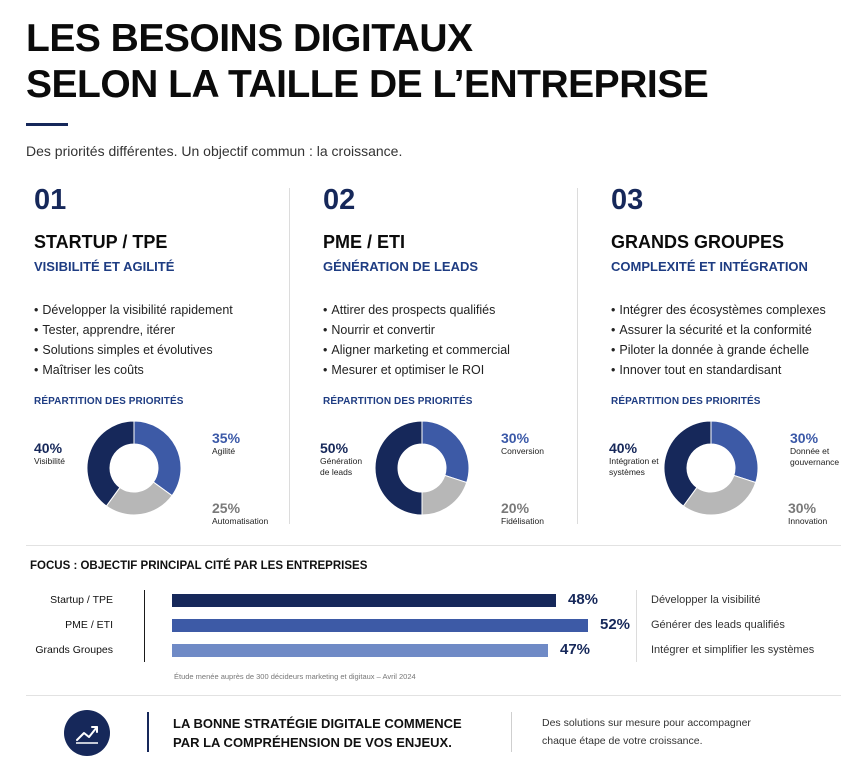  I want to click on bullet-item: Innover tout en standardisant, so click(739, 370).